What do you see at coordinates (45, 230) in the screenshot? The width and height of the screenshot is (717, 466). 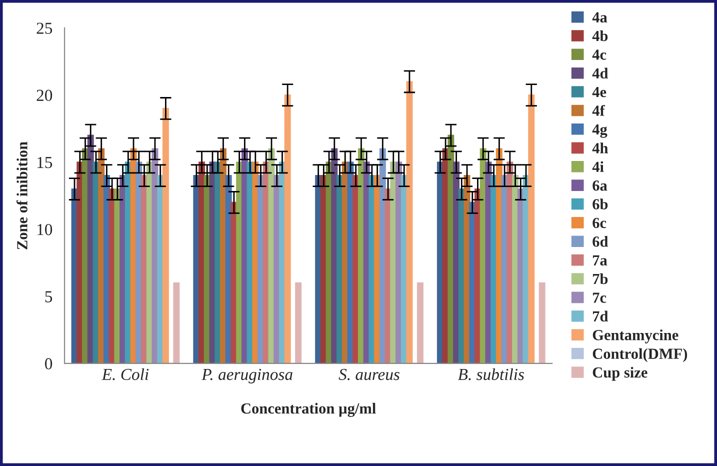 I see `y-tick-label: 10` at bounding box center [45, 230].